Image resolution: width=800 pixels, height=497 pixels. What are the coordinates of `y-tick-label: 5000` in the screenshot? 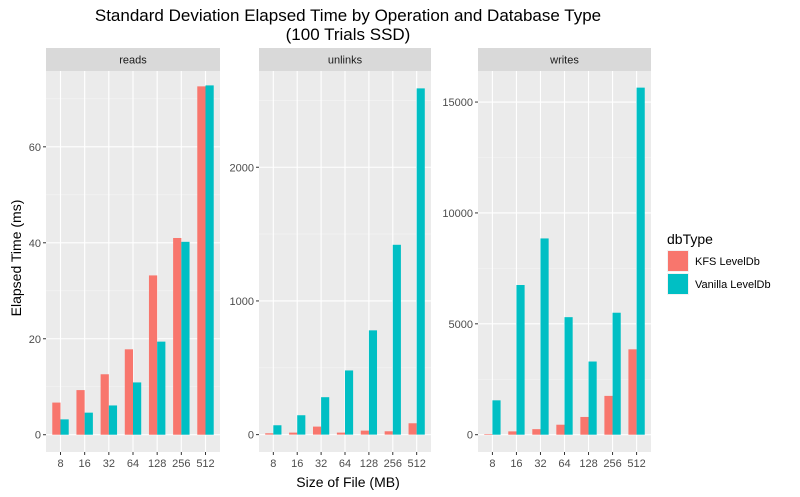 It's located at (461, 325).